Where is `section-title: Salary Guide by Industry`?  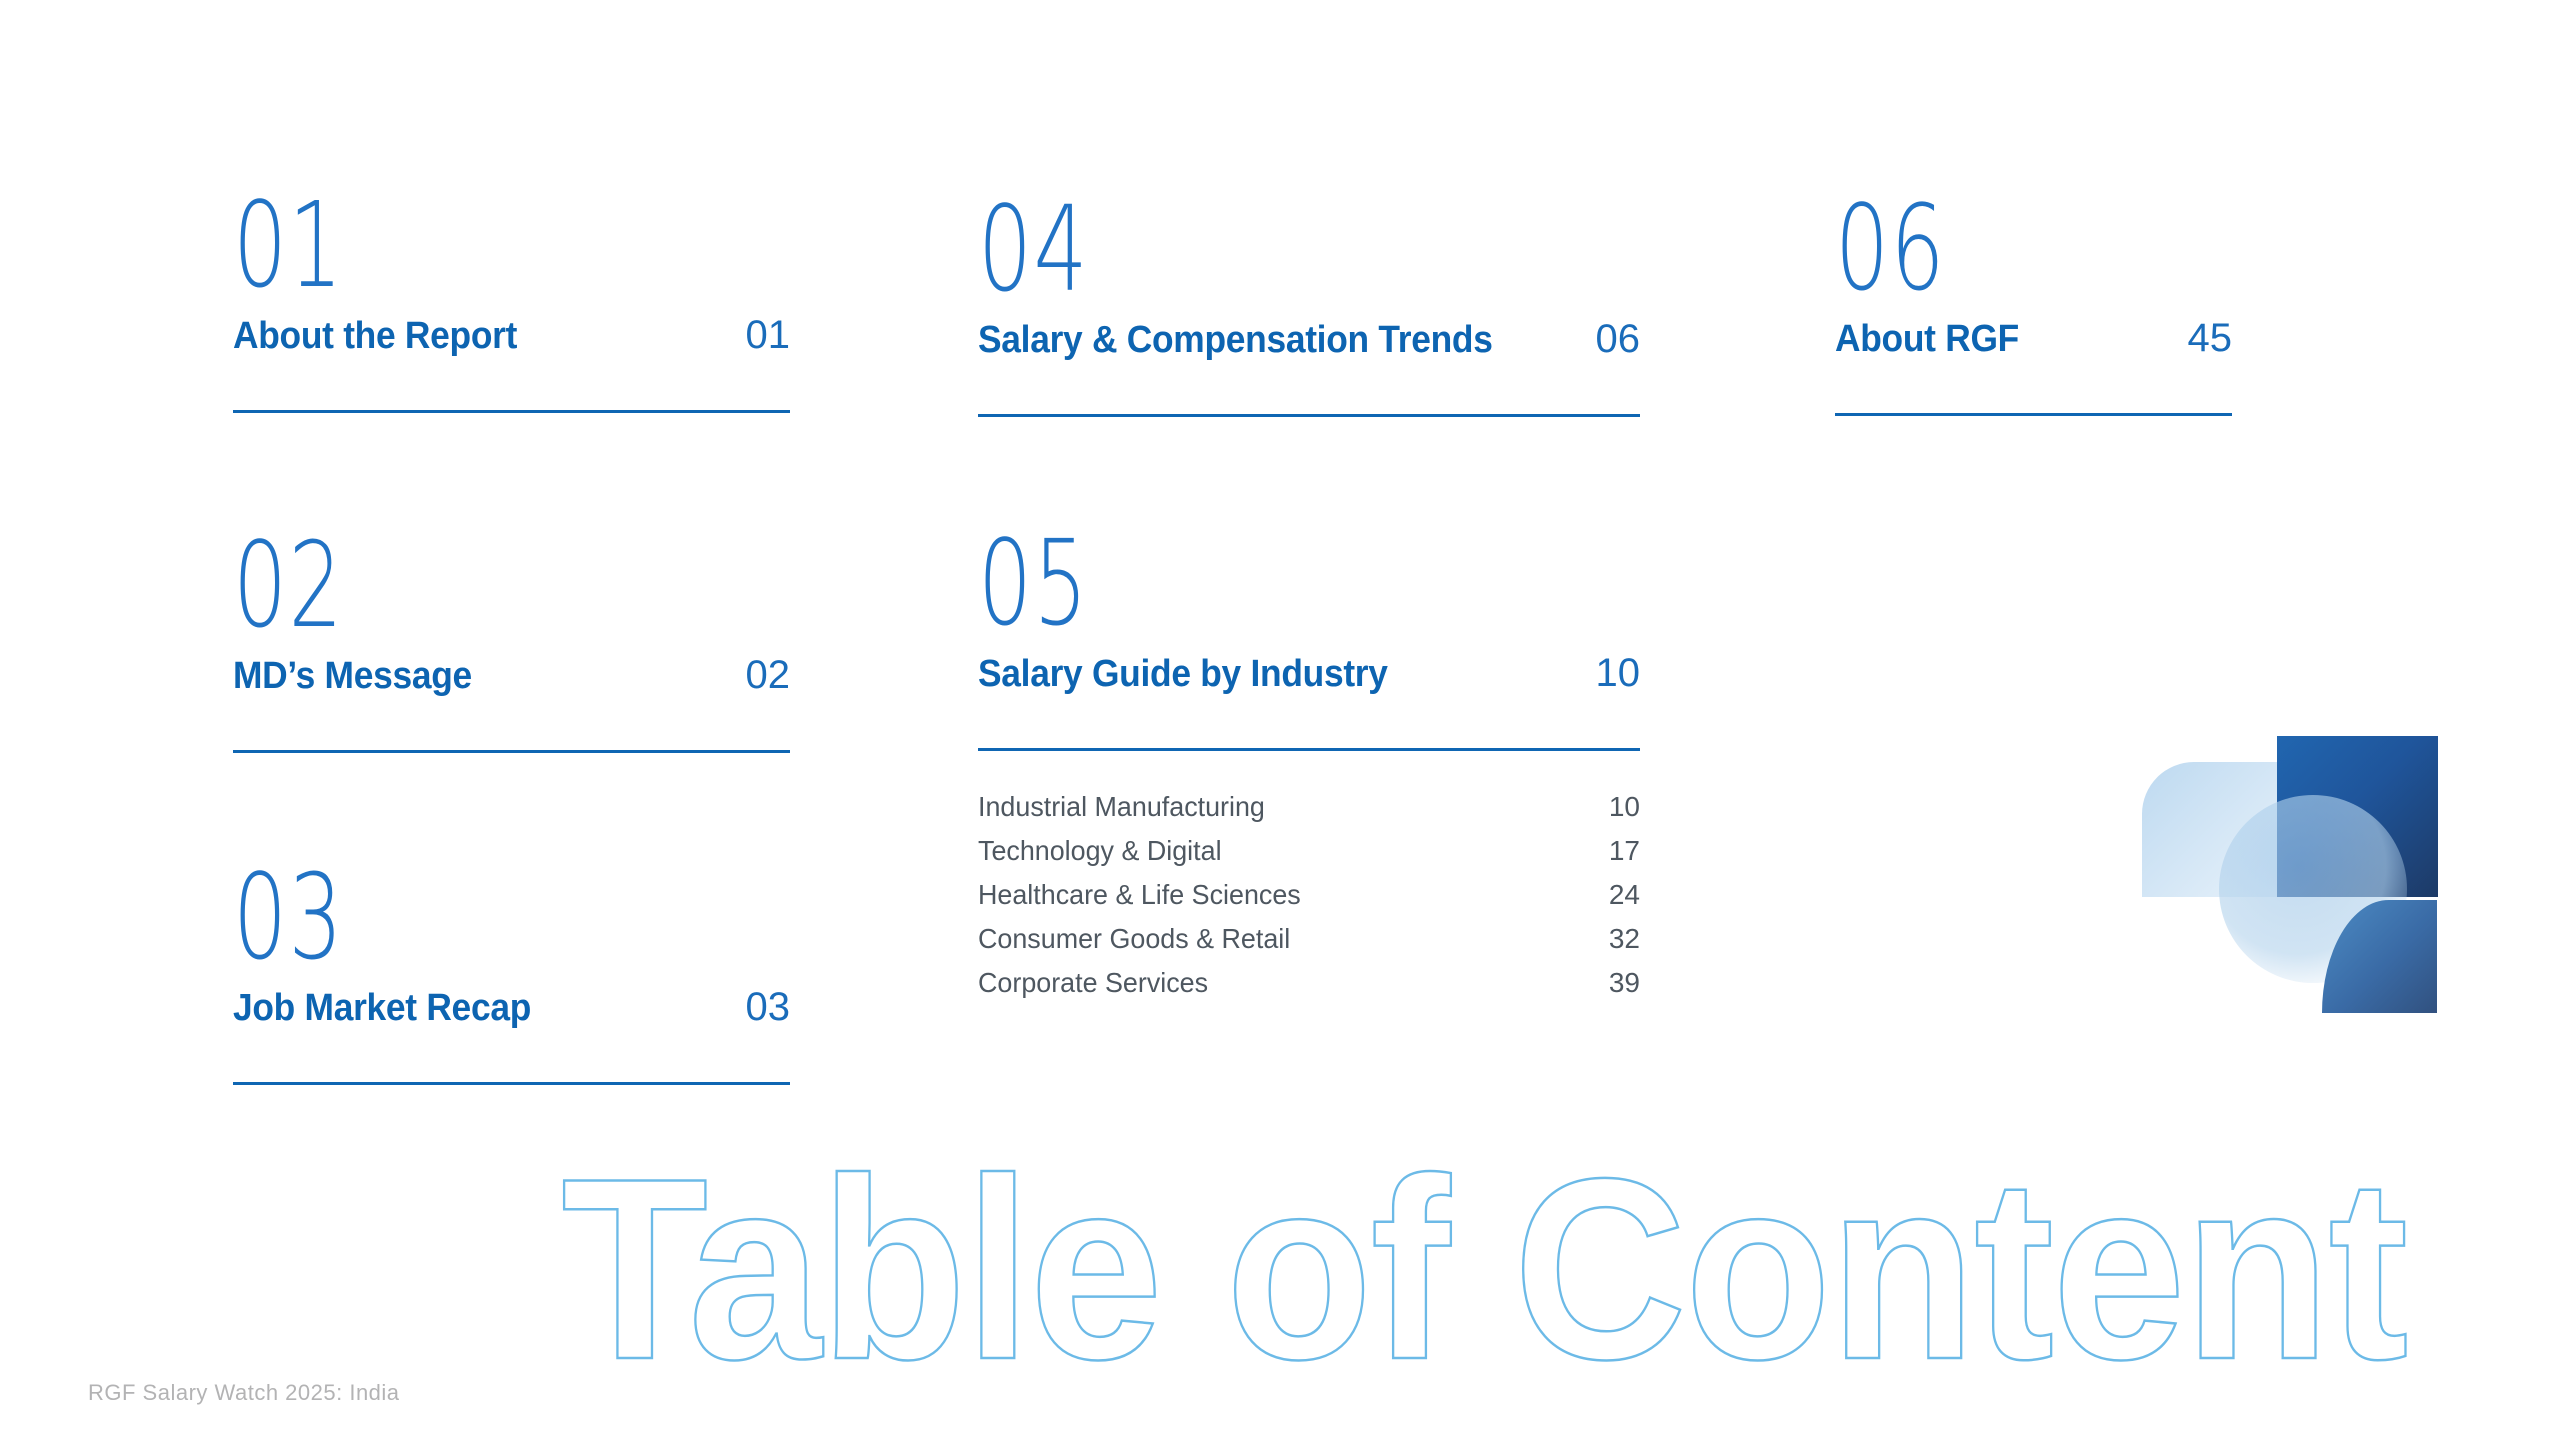 section-title: Salary Guide by Industry is located at coordinates (1183, 674).